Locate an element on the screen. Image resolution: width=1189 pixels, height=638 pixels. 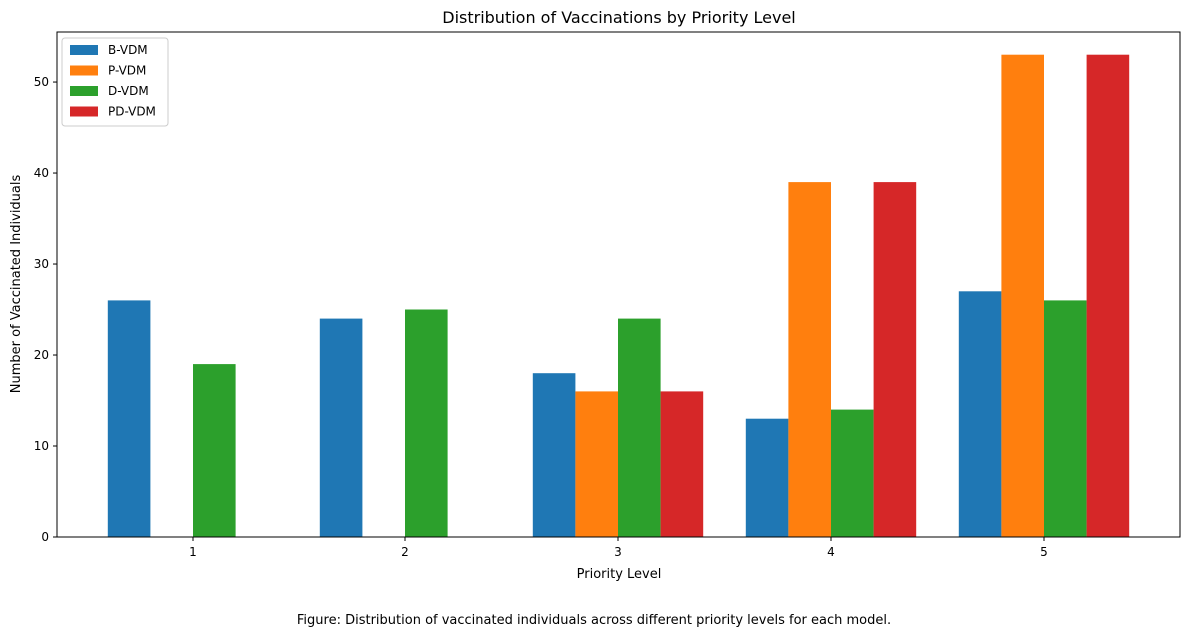
y-tick-label: 10 is located at coordinates (41, 446).